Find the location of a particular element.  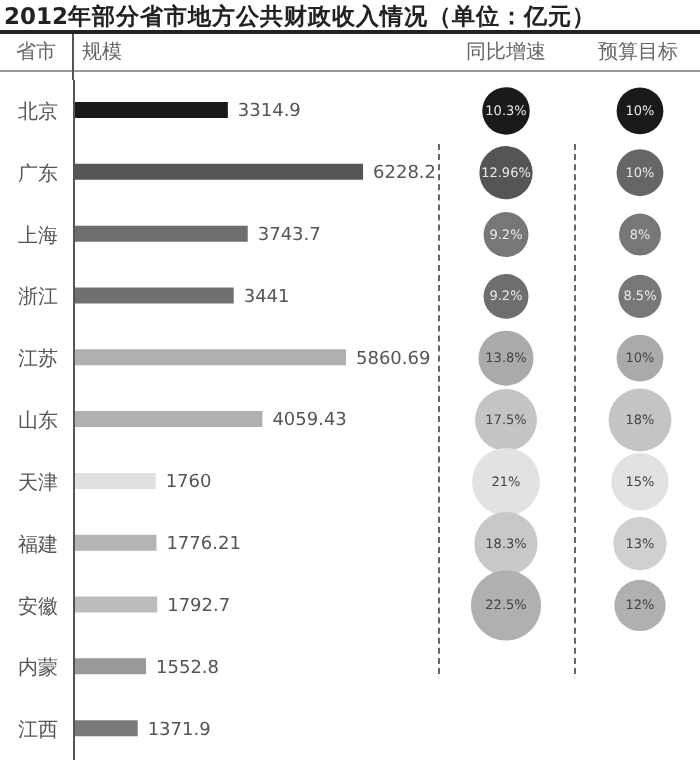

data-label: 1371.9 is located at coordinates (179, 730).